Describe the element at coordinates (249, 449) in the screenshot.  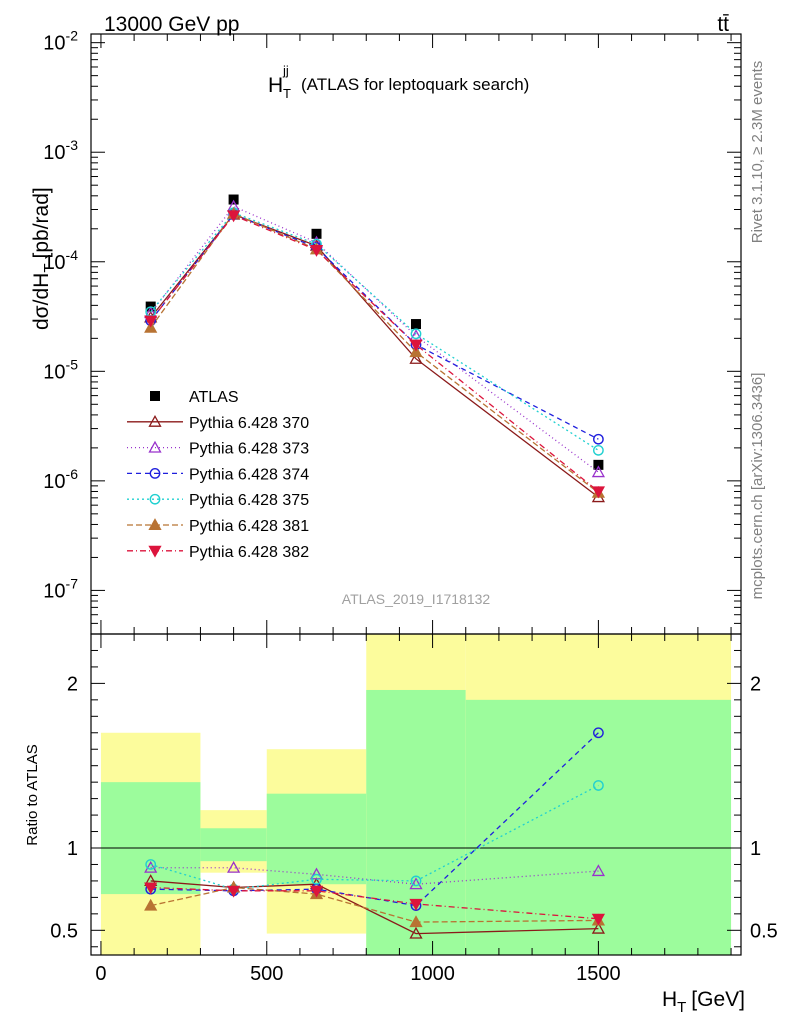
I see `legend-label: Pythia 6.428 373` at that location.